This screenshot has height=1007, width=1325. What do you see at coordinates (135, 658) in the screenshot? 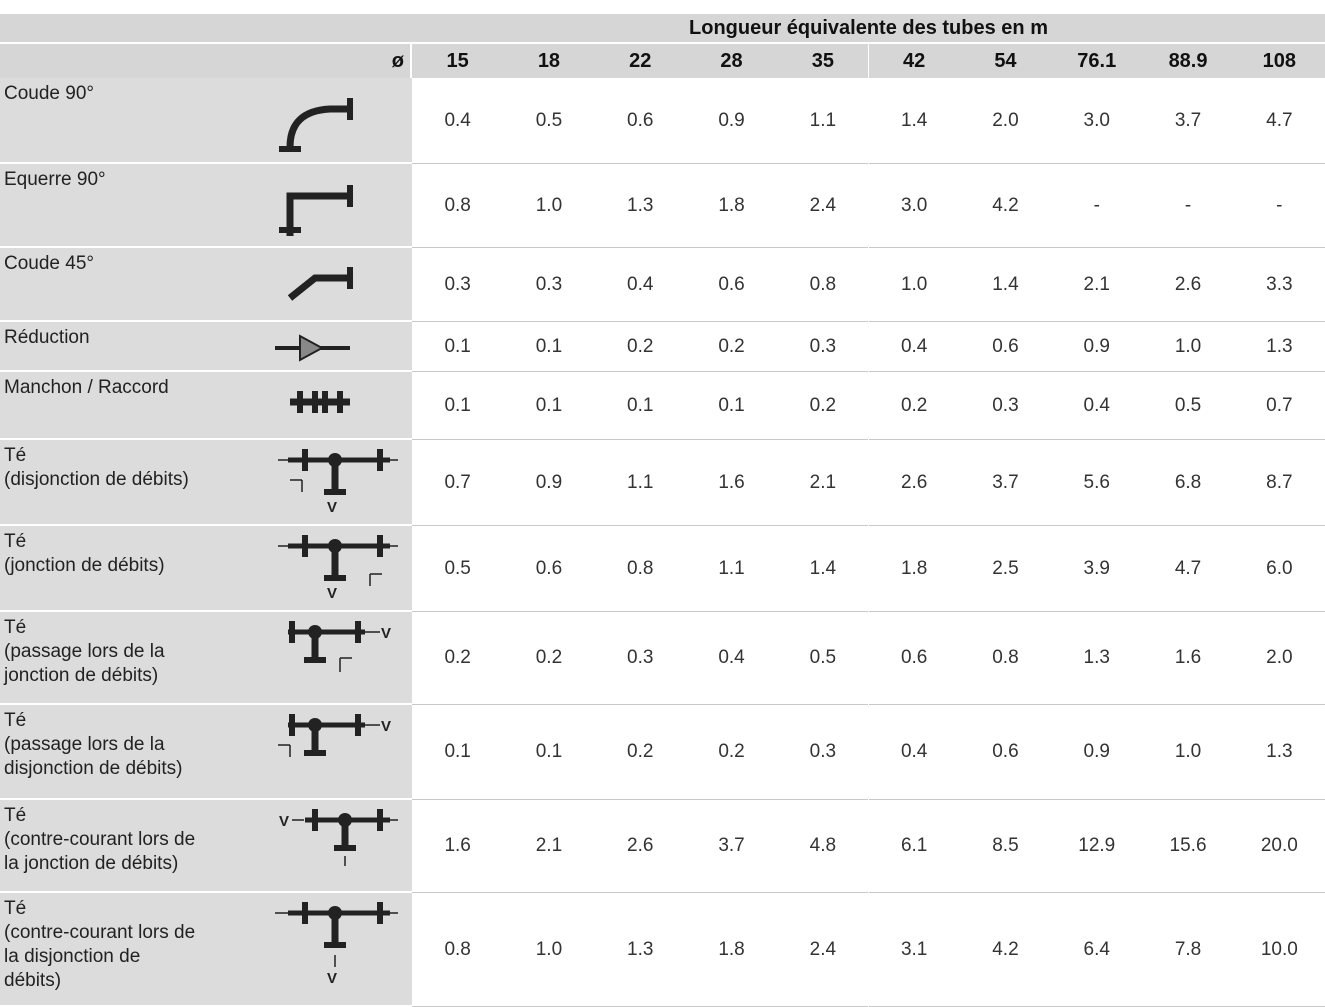
I see `row-label: Té (passage lors de la jonction de débits)` at bounding box center [135, 658].